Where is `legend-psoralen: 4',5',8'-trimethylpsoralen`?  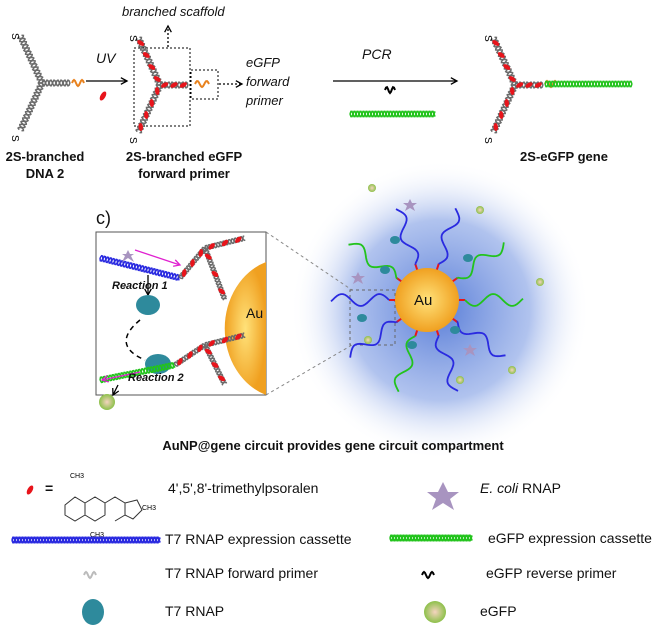 legend-psoralen: 4',5',8'-trimethylpsoralen is located at coordinates (243, 488).